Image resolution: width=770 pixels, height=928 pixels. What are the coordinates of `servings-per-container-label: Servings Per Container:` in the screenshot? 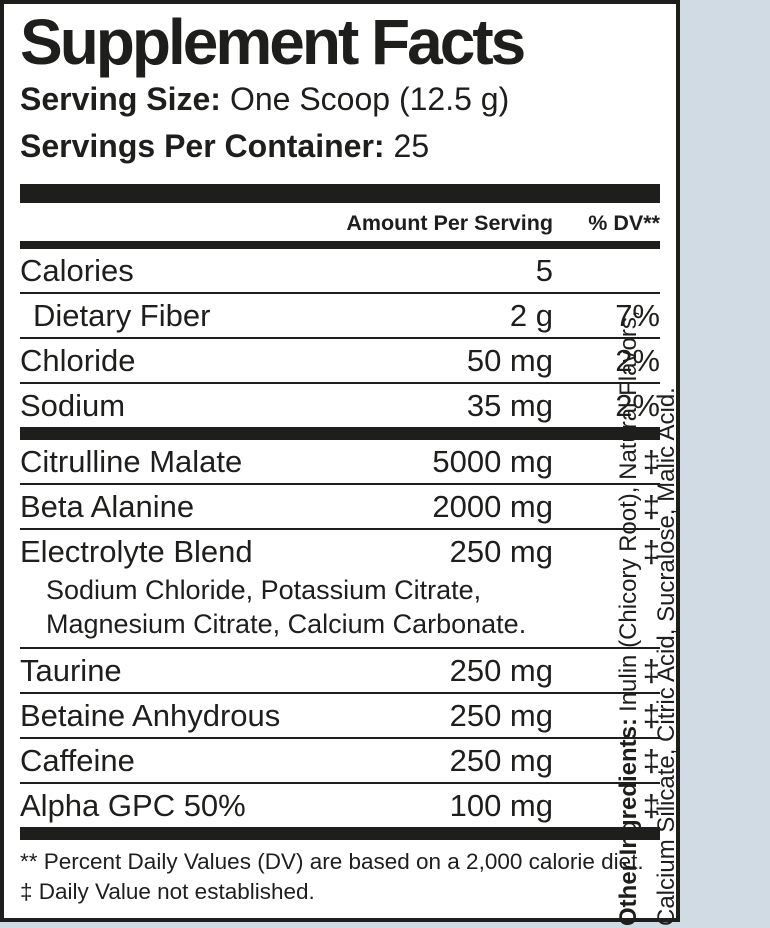 It's located at (202, 146).